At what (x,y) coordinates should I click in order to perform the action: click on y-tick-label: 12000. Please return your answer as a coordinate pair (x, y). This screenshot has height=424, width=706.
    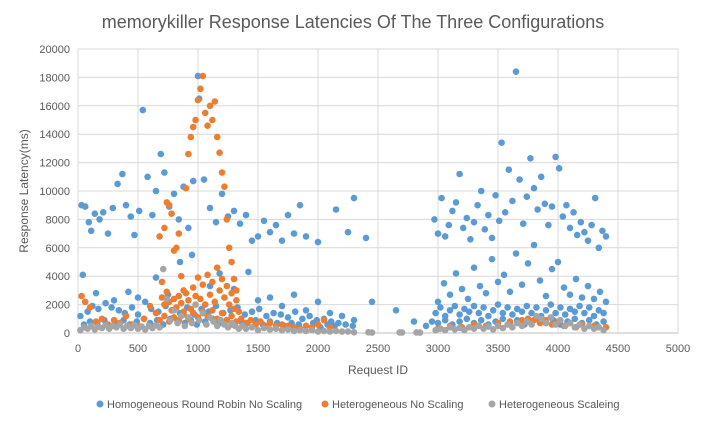
    Looking at the image, I should click on (54, 164).